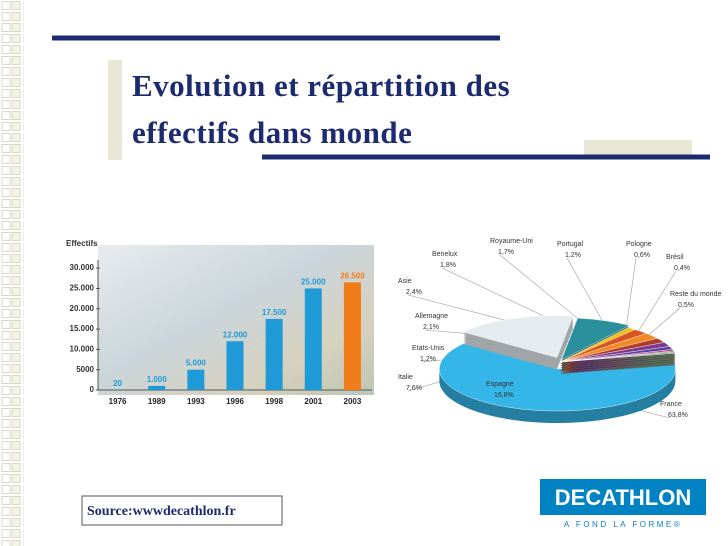 The image size is (728, 546). I want to click on y-tick-label: 20.000, so click(82, 308).